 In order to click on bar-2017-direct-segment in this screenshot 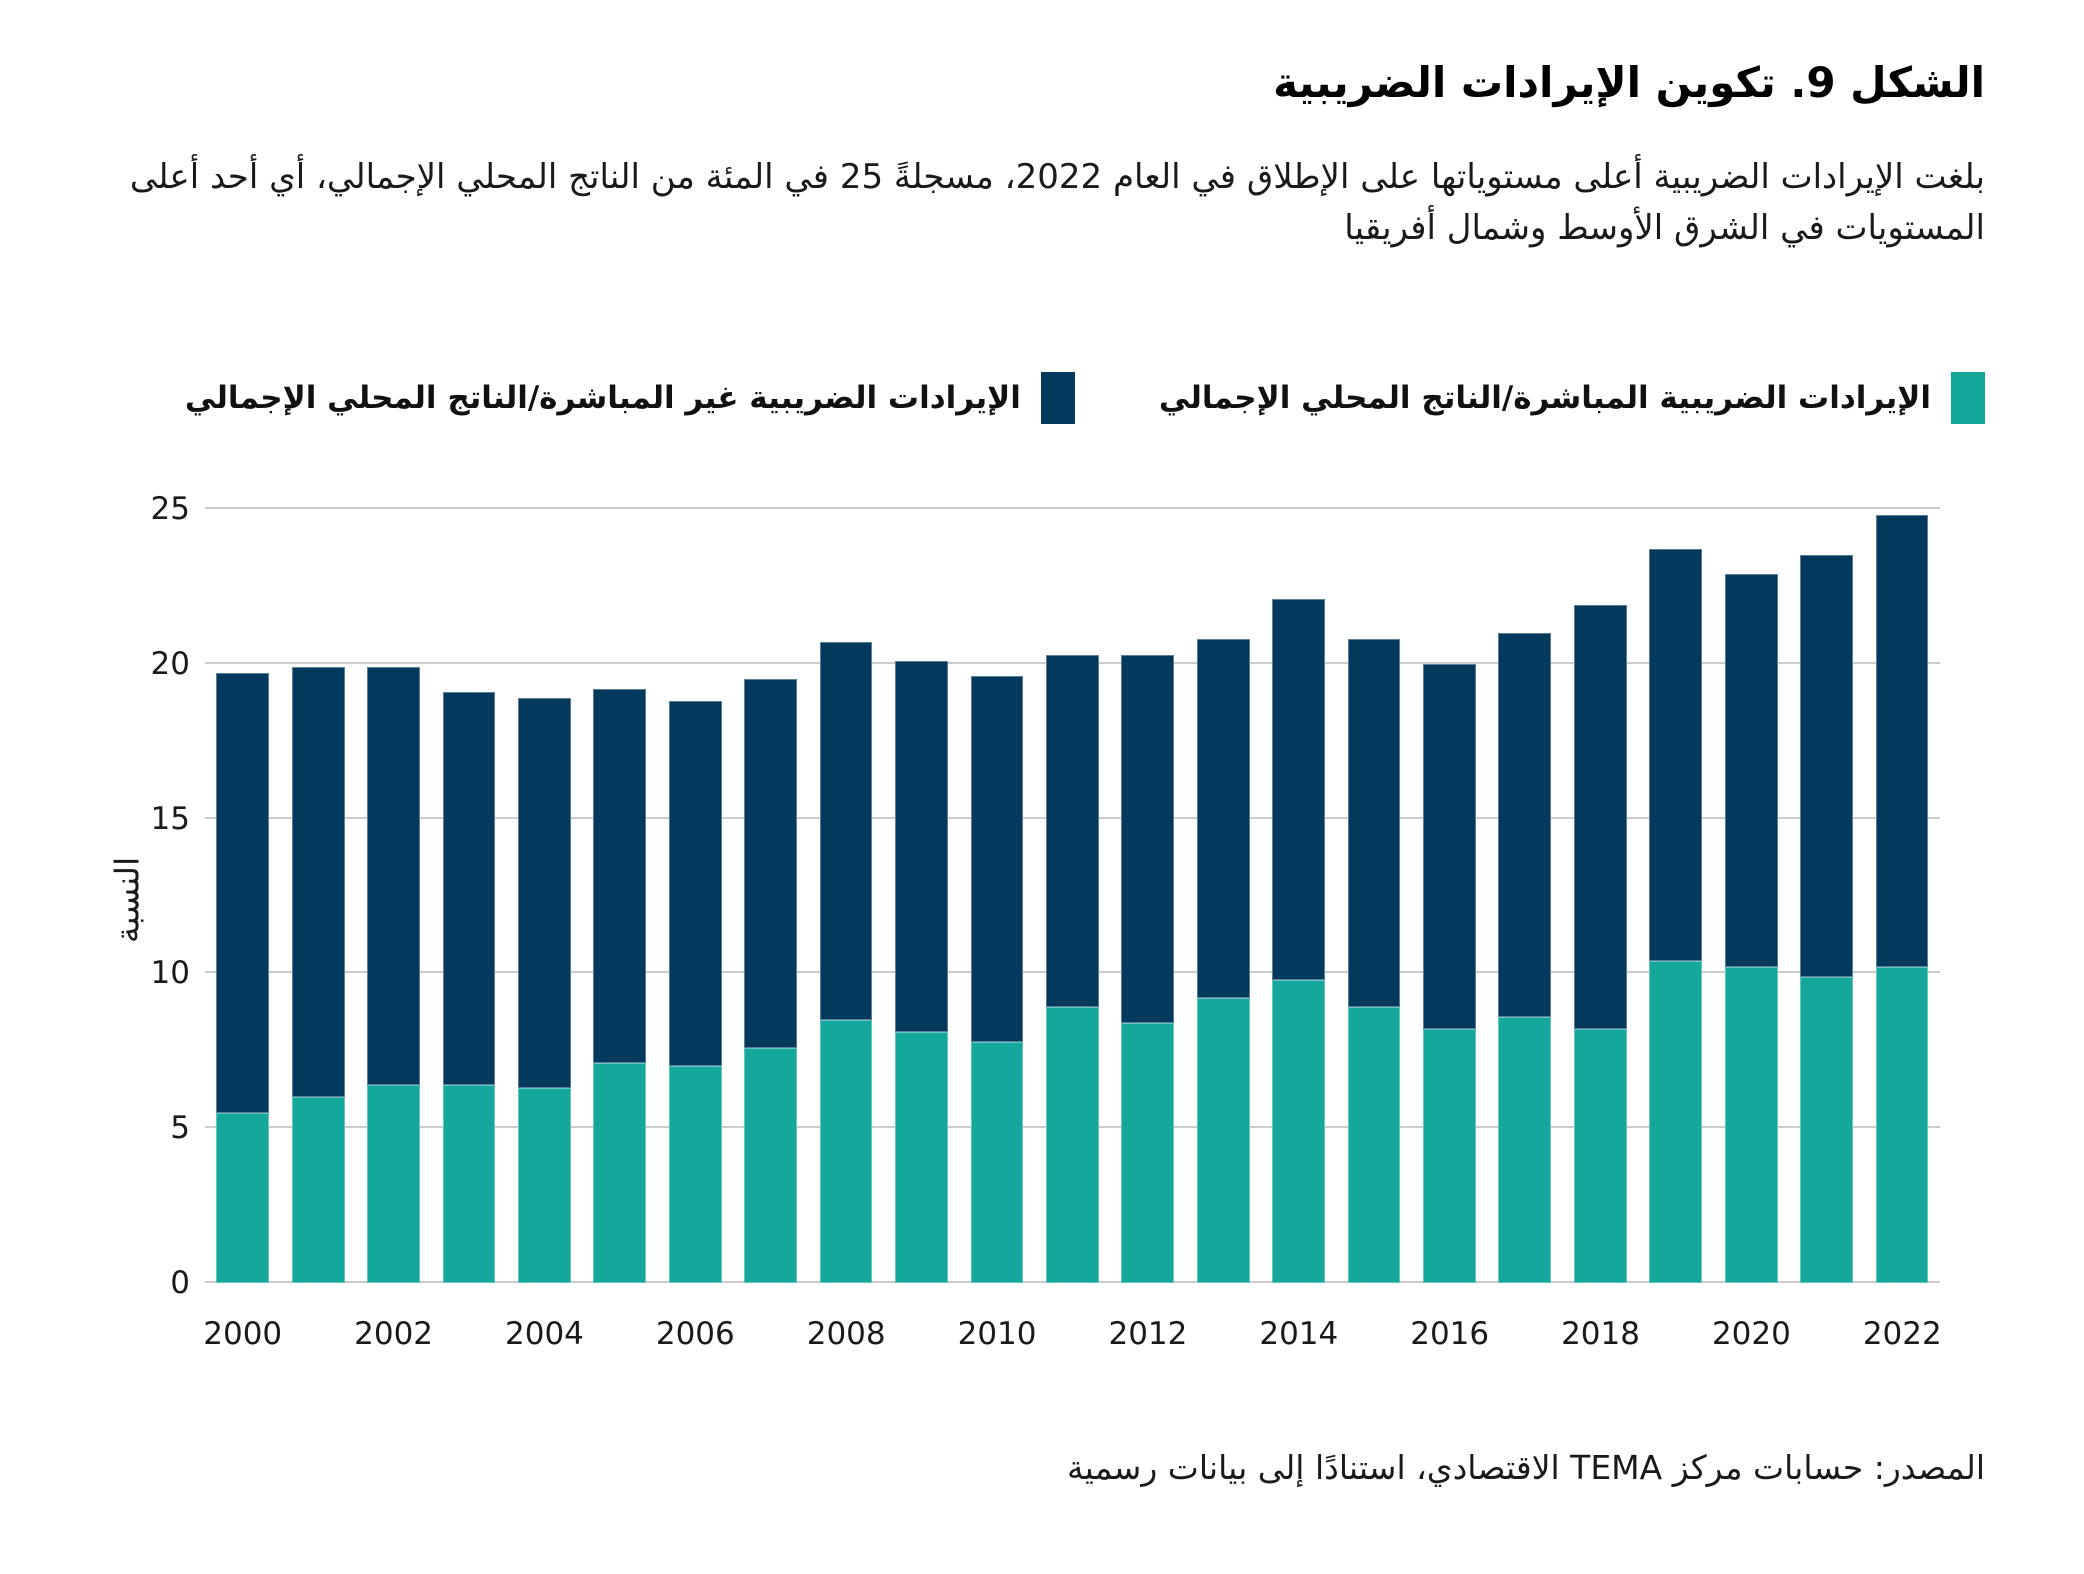, I will do `click(1525, 1149)`.